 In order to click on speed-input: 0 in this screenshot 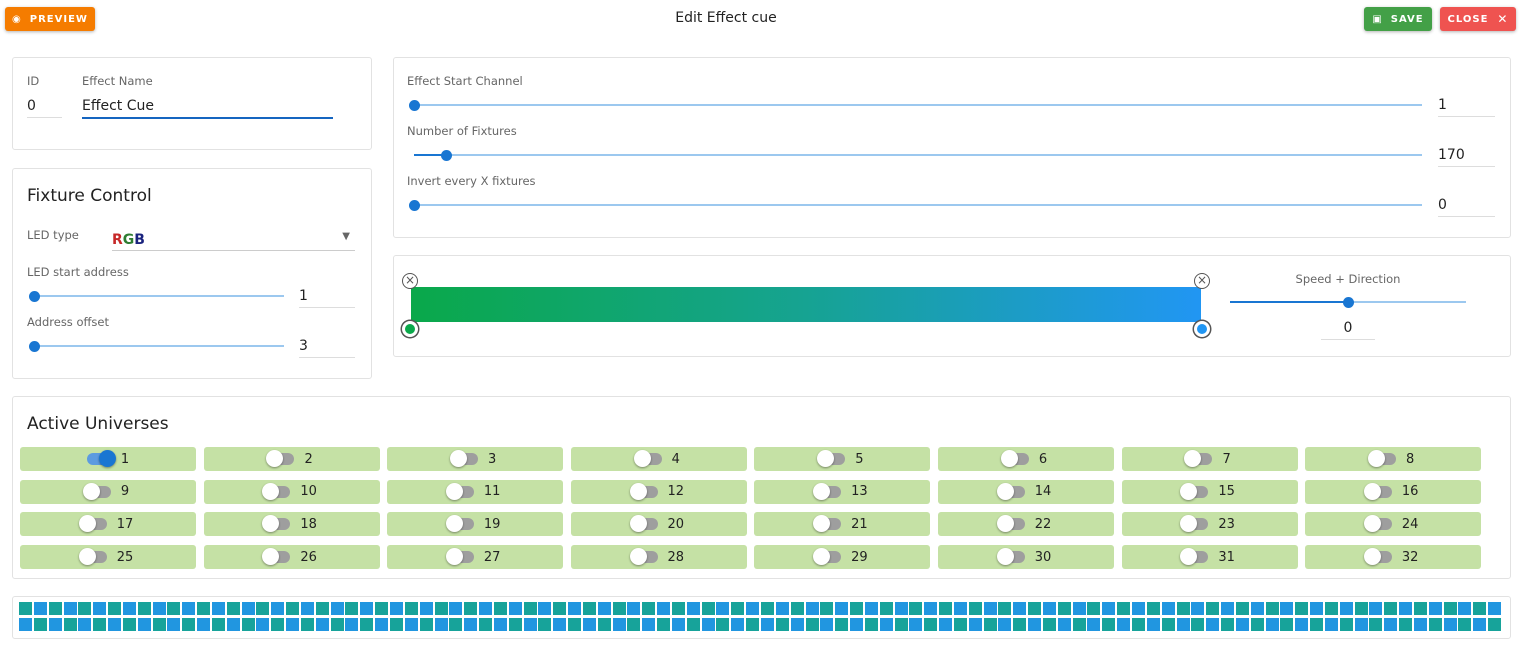, I will do `click(1348, 330)`.